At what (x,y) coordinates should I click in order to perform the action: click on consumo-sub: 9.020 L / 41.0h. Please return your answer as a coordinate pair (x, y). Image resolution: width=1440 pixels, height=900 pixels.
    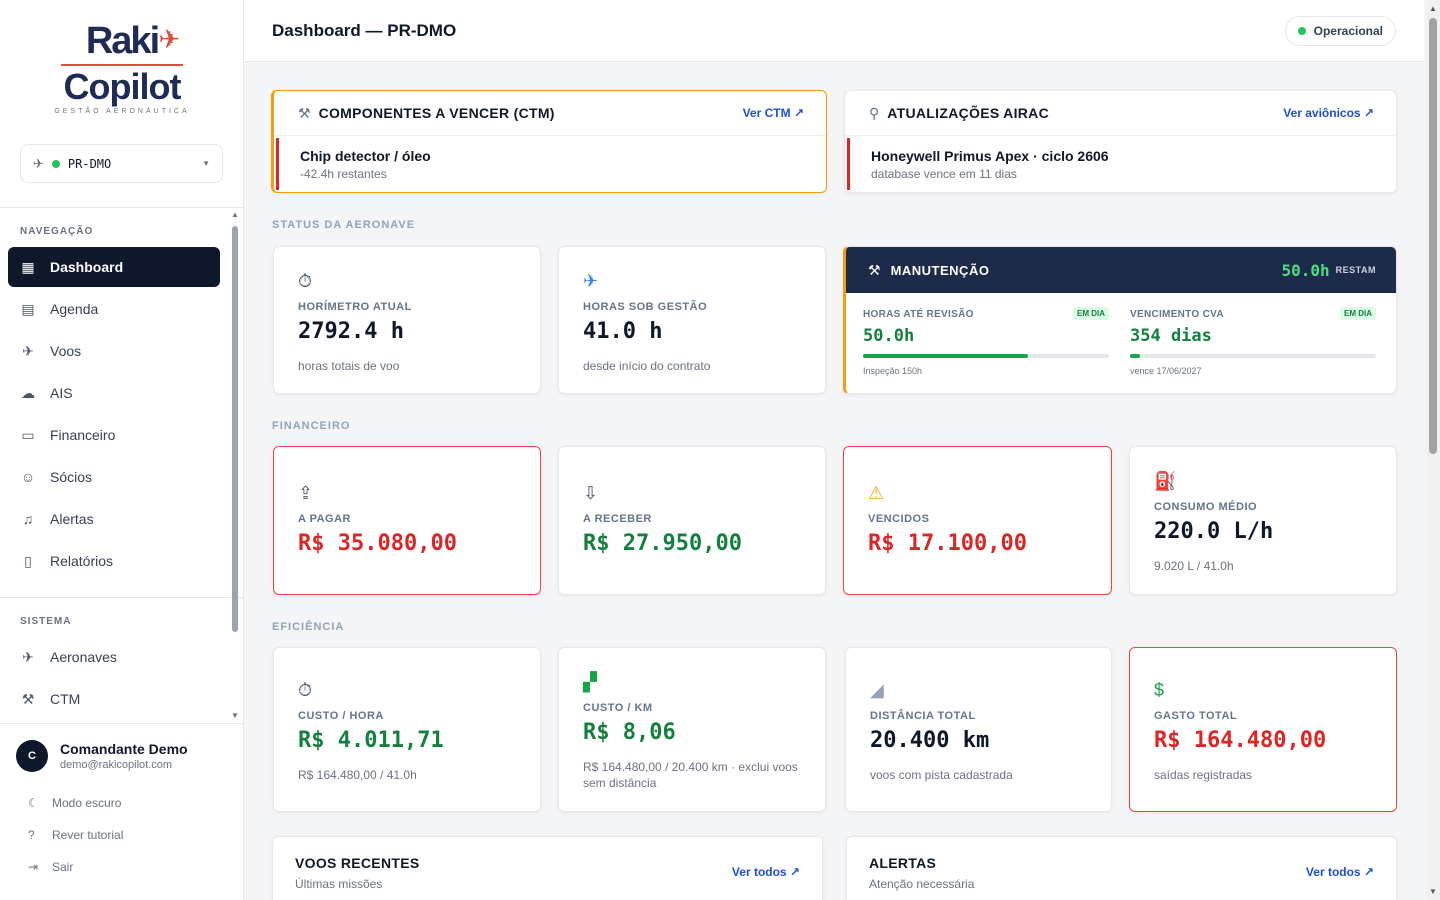
    Looking at the image, I should click on (1194, 566).